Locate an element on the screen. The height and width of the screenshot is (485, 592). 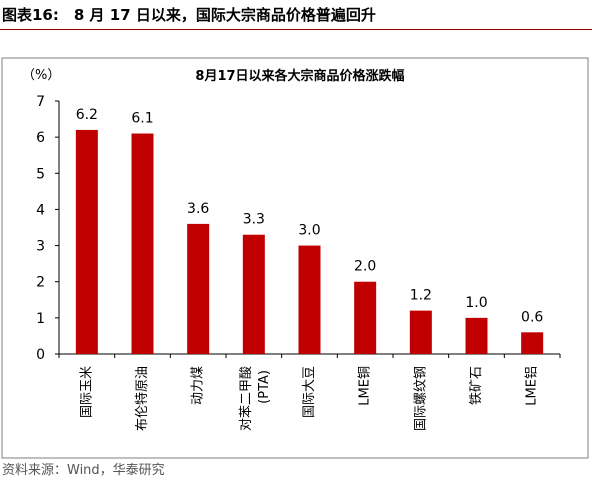
value-label: 6.1 is located at coordinates (142, 119).